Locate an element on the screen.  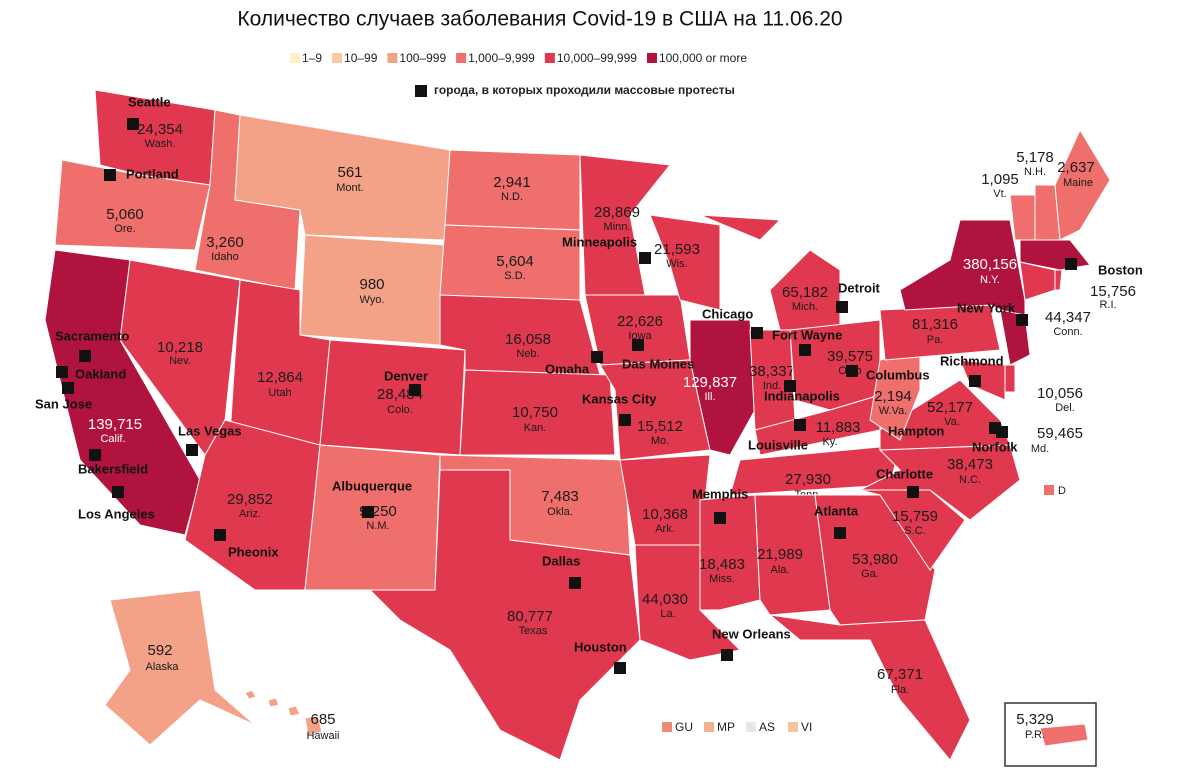
city-label: Houston is located at coordinates (600, 646).